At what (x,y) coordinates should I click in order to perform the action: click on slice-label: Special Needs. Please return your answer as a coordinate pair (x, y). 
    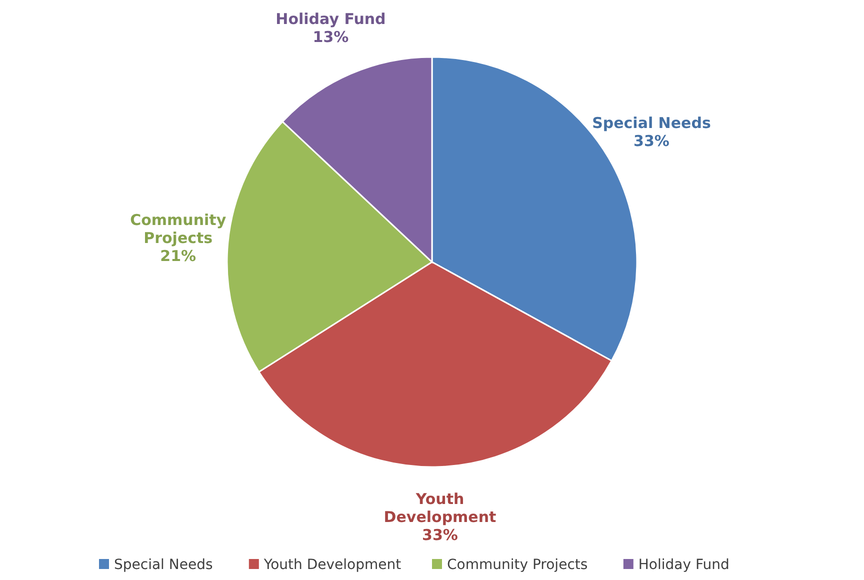
    Looking at the image, I should click on (651, 123).